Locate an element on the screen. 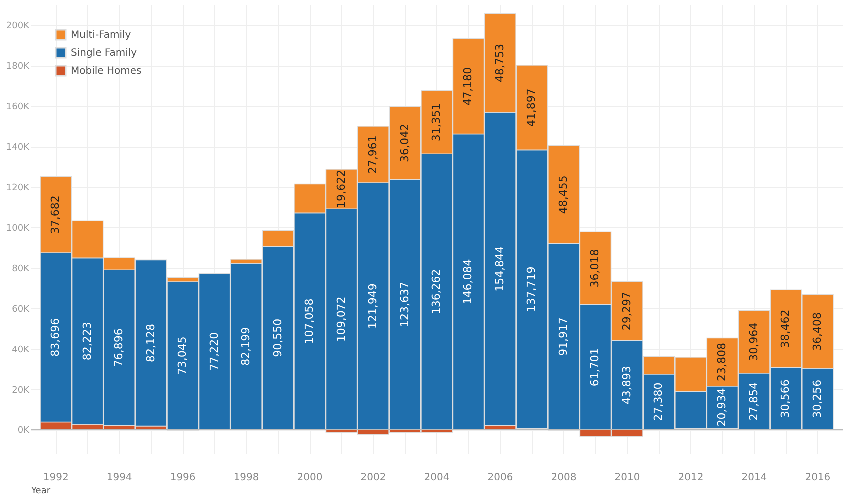 This screenshot has width=849, height=497. data-label: 31,351 is located at coordinates (436, 122).